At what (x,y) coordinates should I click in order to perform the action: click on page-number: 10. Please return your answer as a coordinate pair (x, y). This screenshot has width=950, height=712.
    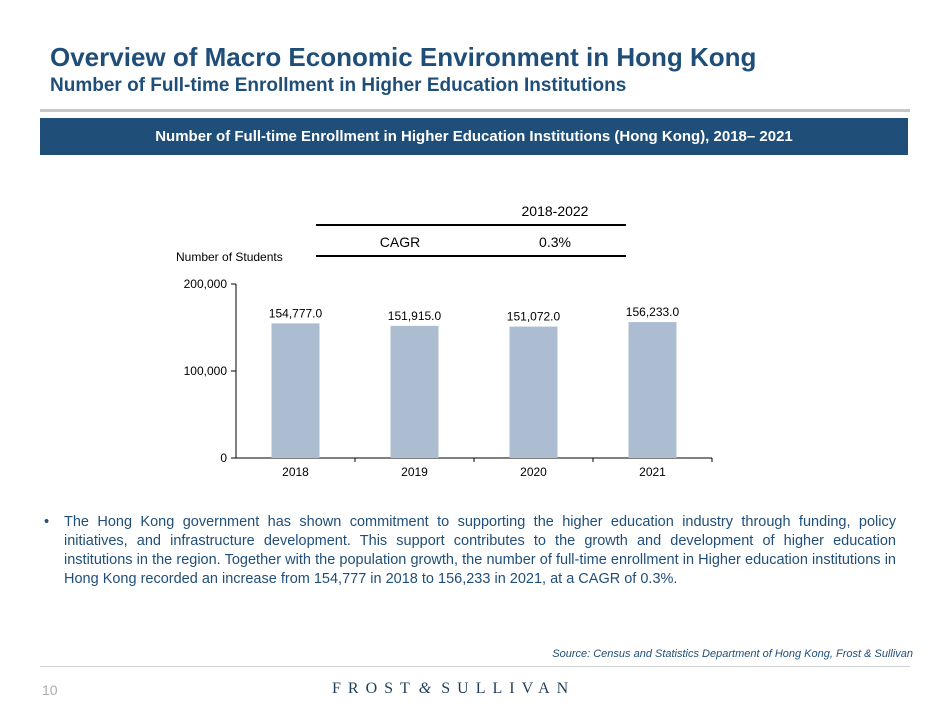
    Looking at the image, I should click on (50, 690).